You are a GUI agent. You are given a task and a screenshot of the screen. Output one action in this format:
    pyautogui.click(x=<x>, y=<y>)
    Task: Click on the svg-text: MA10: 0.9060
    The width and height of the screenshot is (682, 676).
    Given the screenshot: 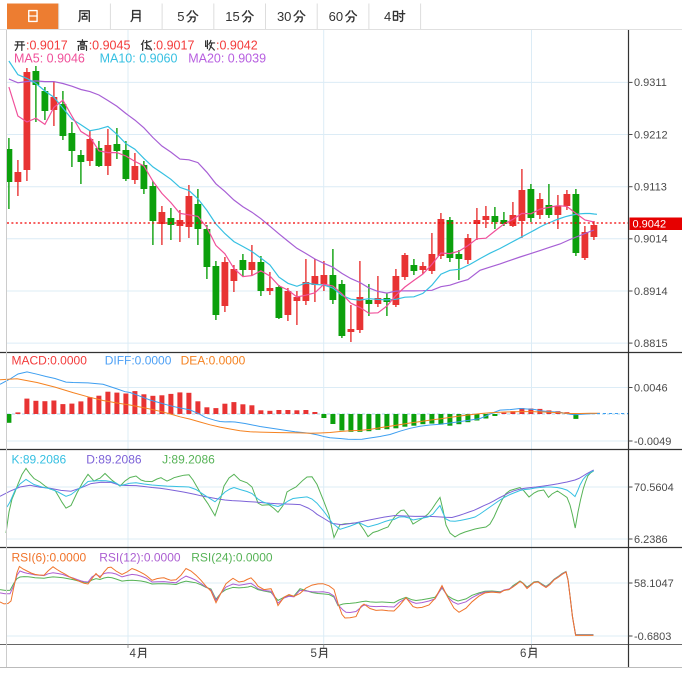 What is the action you would take?
    pyautogui.click(x=139, y=59)
    